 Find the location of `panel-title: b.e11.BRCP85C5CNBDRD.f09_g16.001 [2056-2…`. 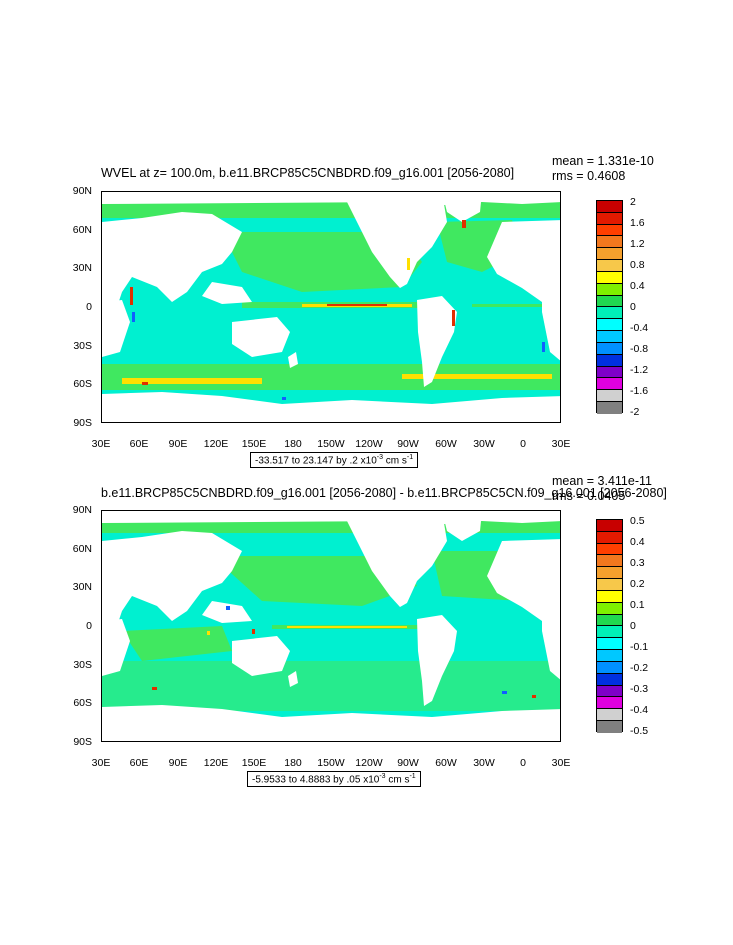

panel-title: b.e11.BRCP85C5CNBDRD.f09_g16.001 [2056-2… is located at coordinates (384, 493).